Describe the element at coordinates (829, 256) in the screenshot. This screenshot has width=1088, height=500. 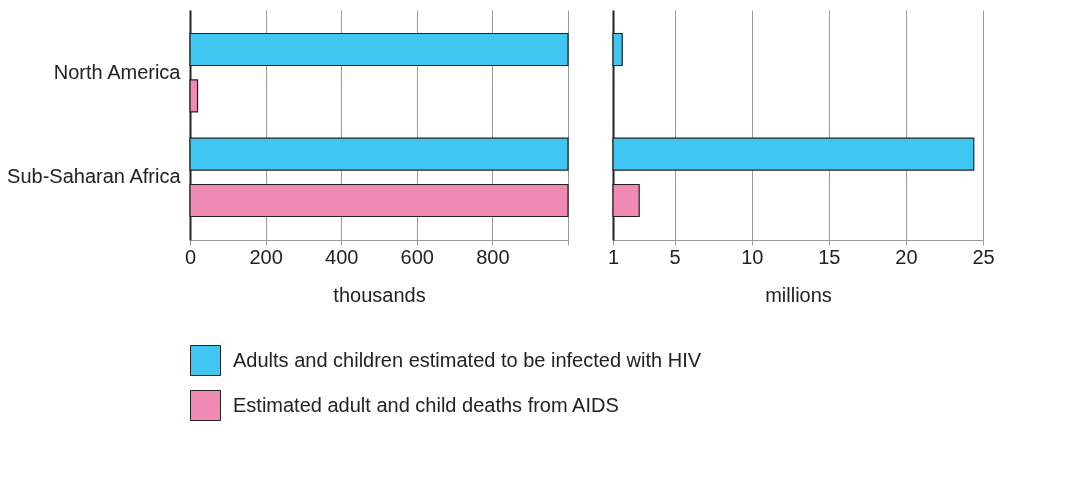
I see `x-tick-label: 15` at that location.